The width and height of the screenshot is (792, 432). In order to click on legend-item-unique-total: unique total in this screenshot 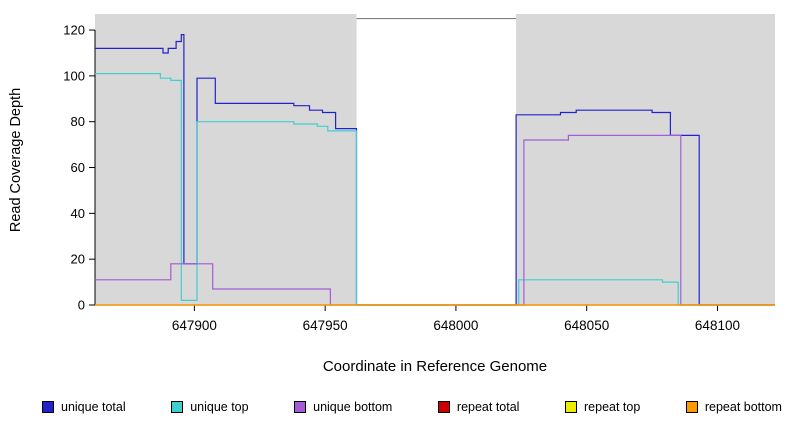, I will do `click(84, 407)`.